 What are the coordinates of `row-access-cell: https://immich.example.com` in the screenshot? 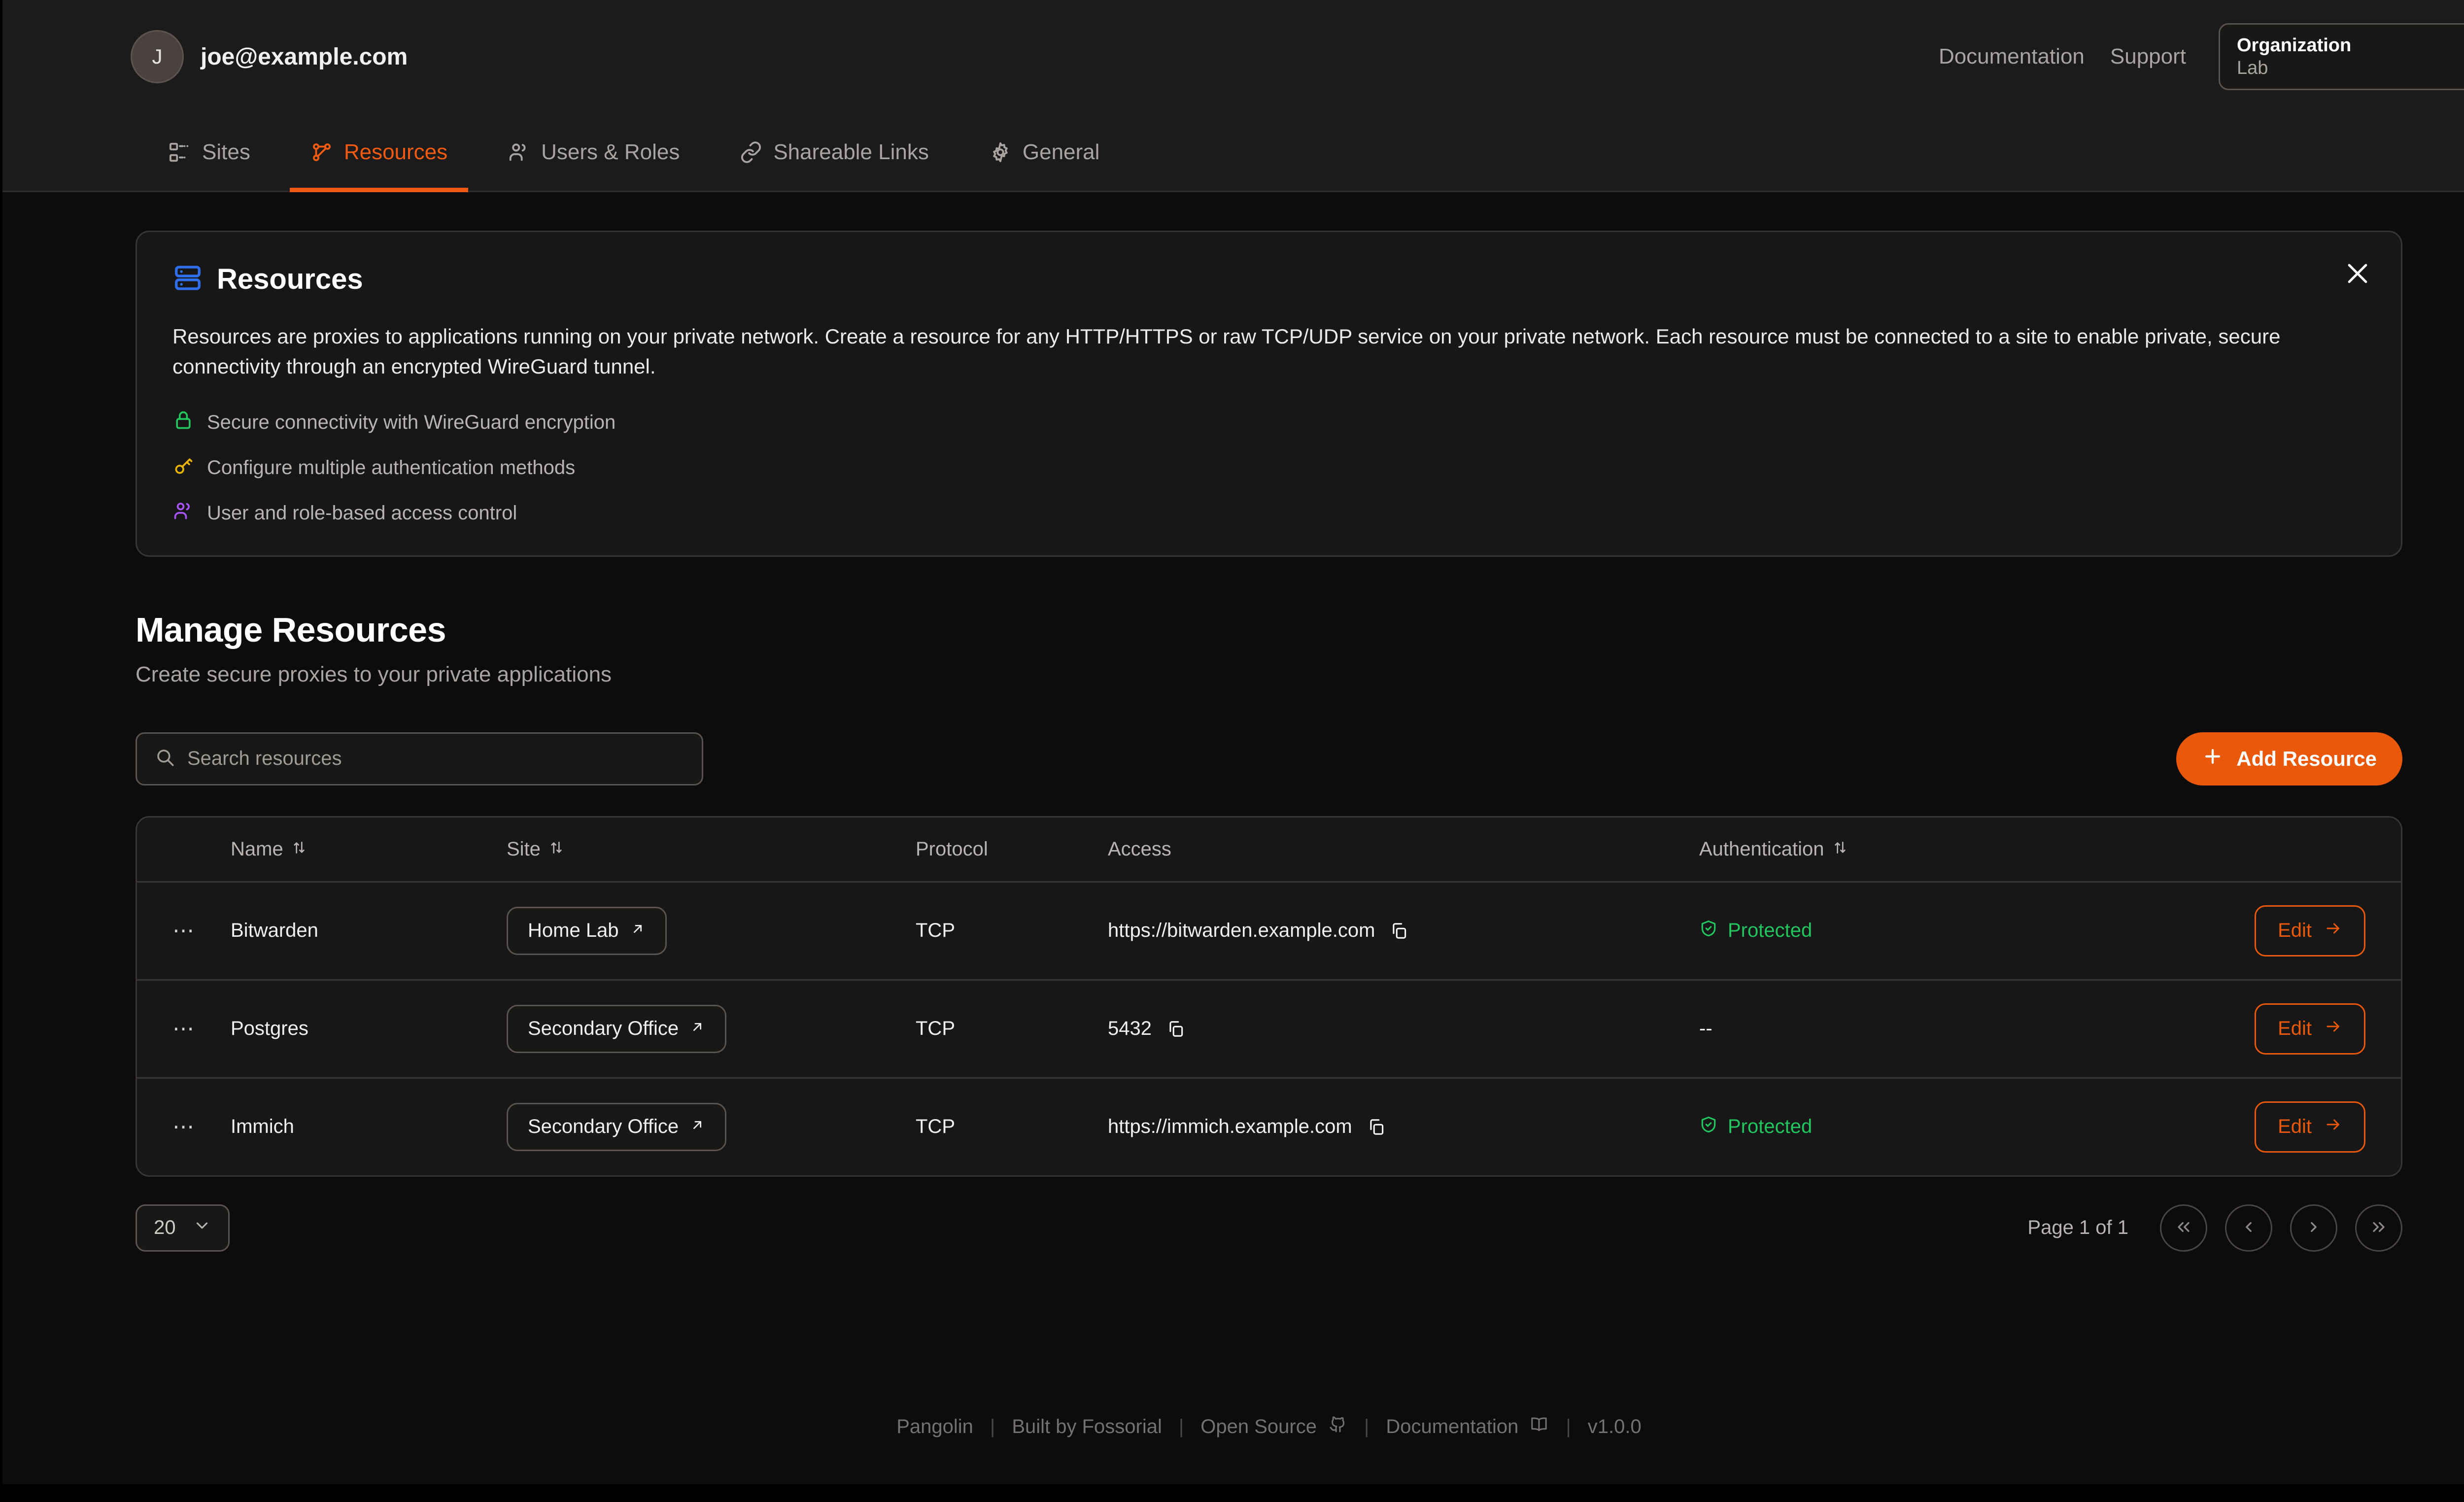 It's located at (1403, 1126).